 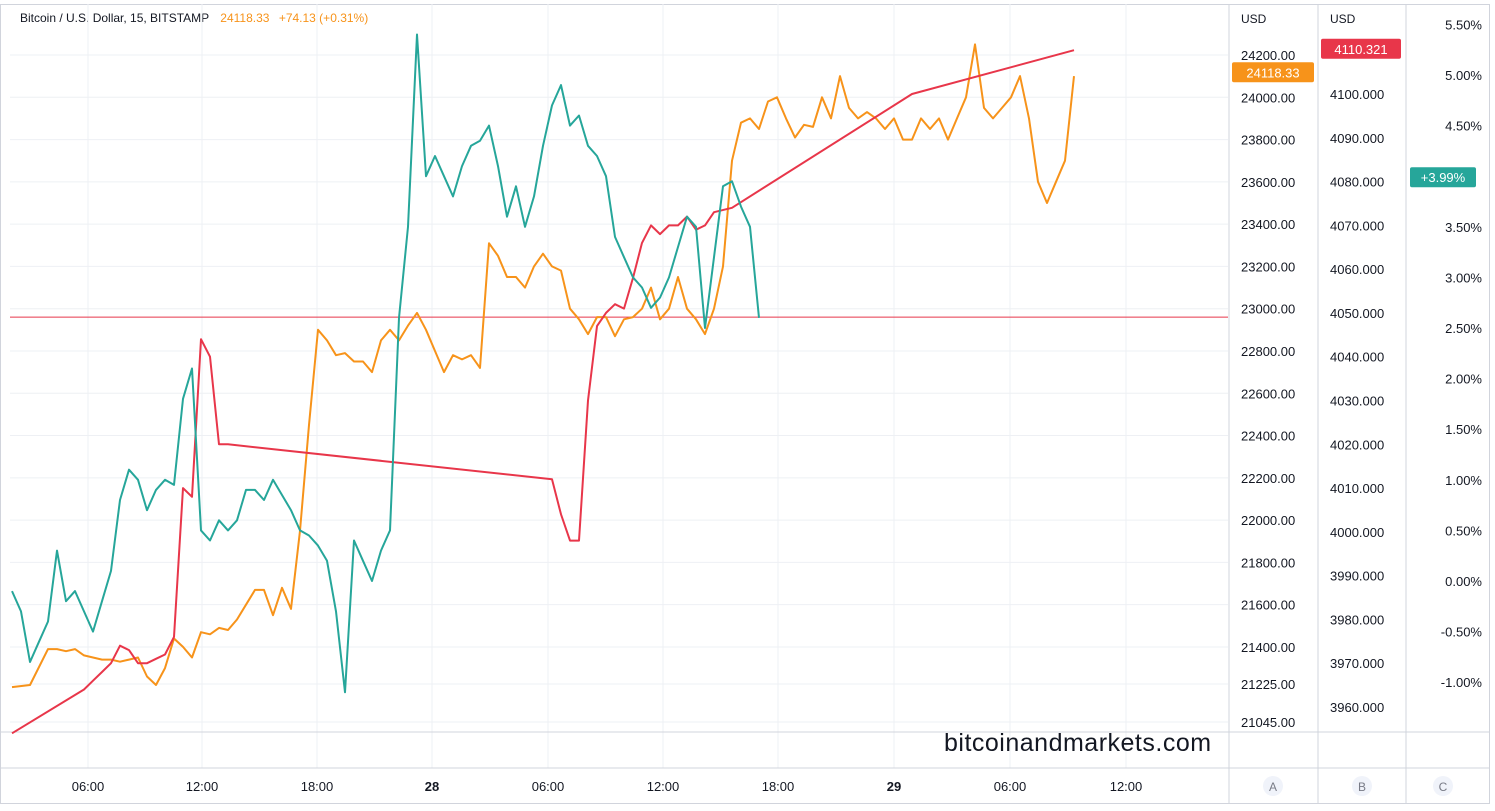 I want to click on axis-b-tick: 4030.000, so click(x=1357, y=401).